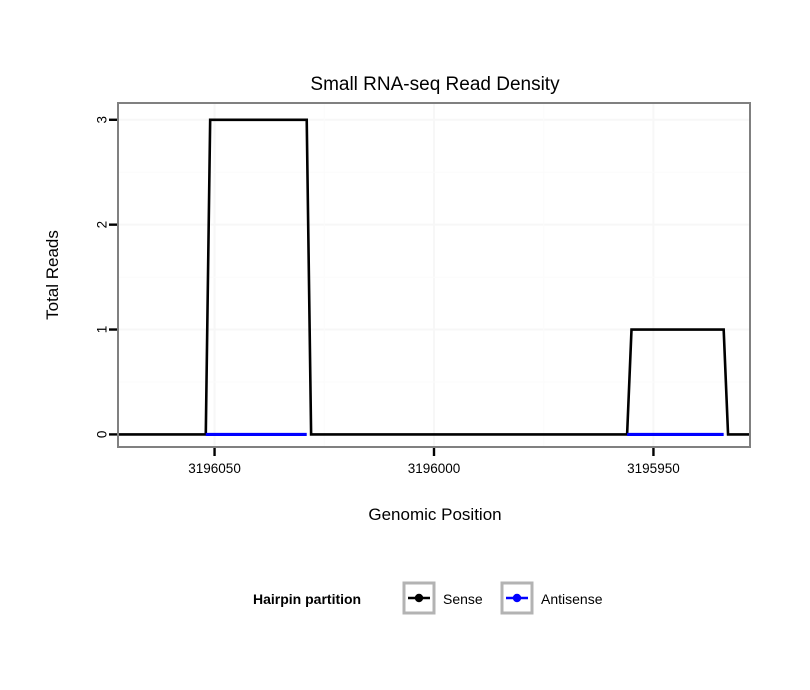  Describe the element at coordinates (434, 514) in the screenshot. I see `x-axis-title: Genomic Position` at that location.